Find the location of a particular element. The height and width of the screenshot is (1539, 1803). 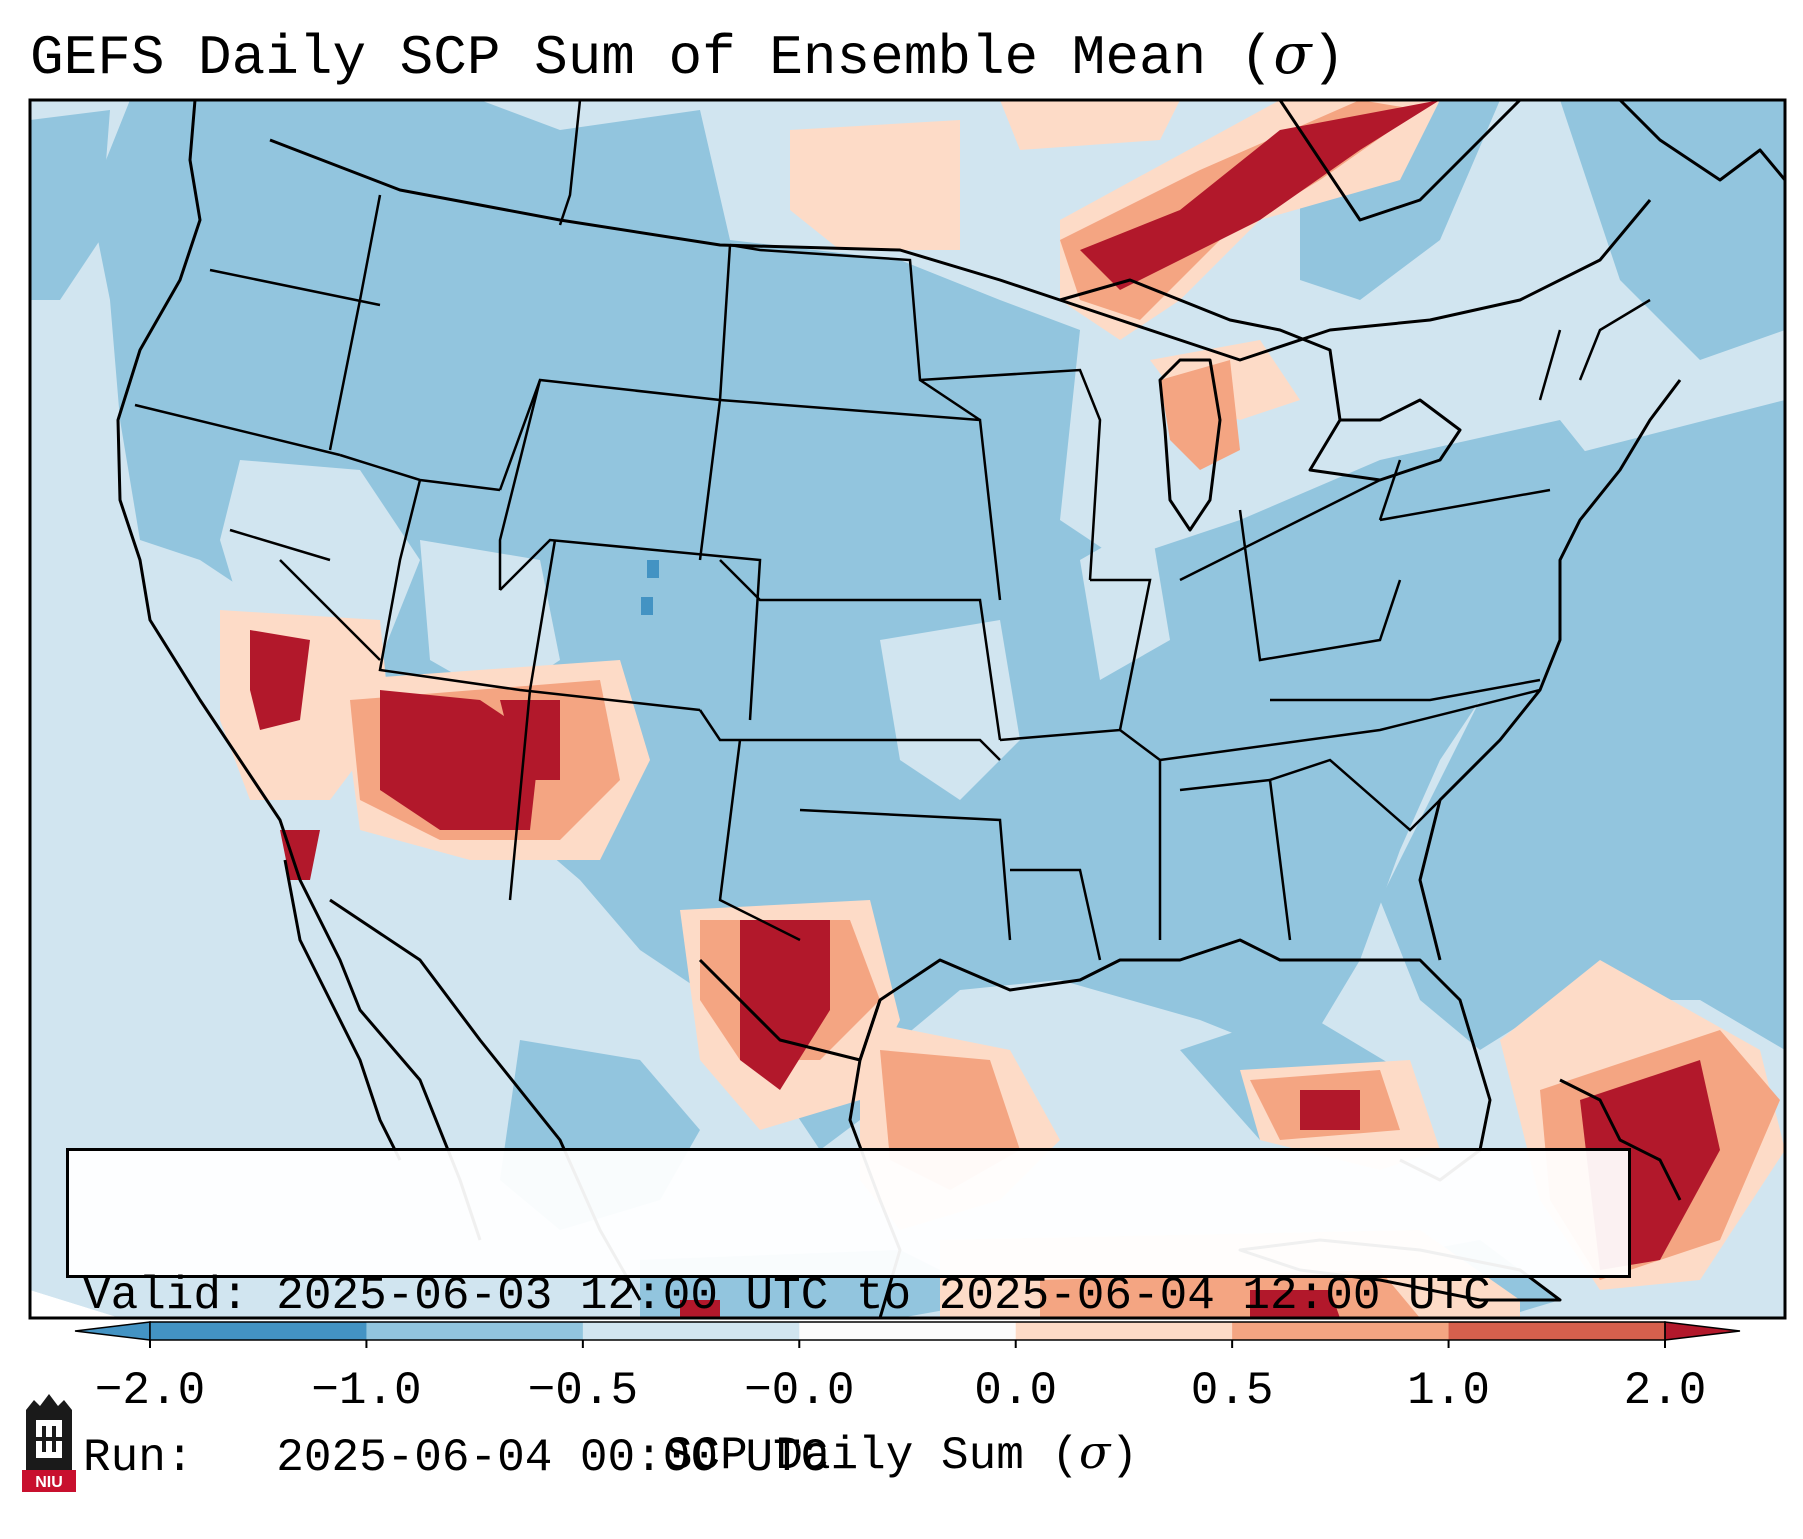

run-line: Run: 2025-06-04 00:00 UTC is located at coordinates (456, 1458).